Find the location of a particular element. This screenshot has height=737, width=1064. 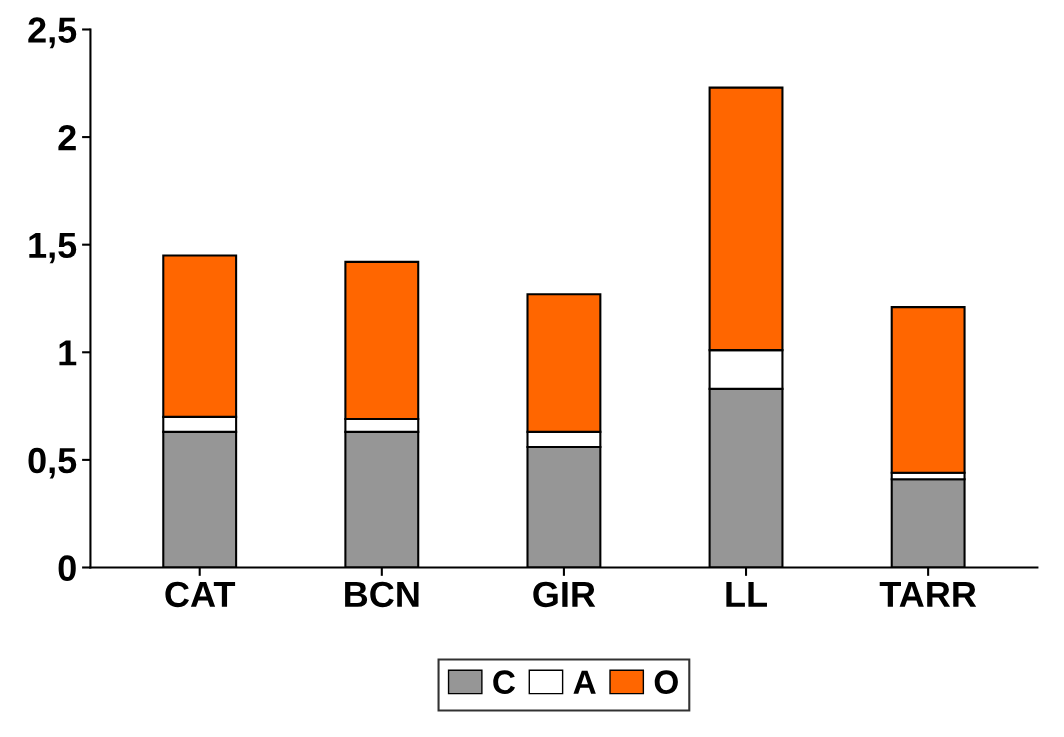

x-tick-label: CAT is located at coordinates (200, 594).